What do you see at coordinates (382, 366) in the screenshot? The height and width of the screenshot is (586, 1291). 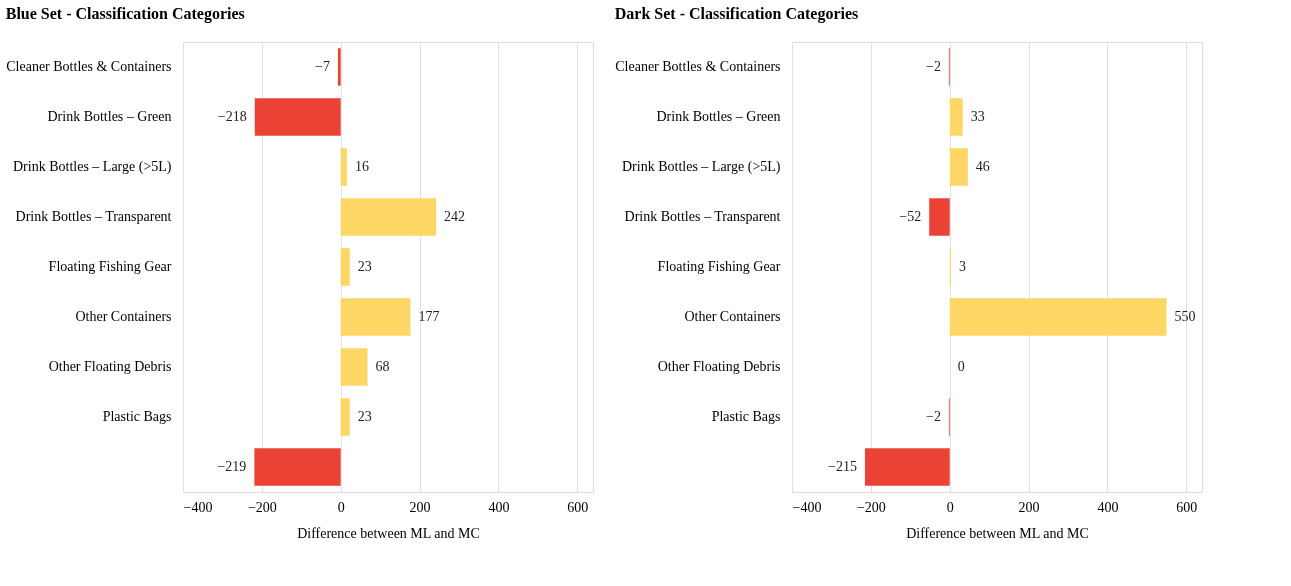 I see `data-label: 68` at bounding box center [382, 366].